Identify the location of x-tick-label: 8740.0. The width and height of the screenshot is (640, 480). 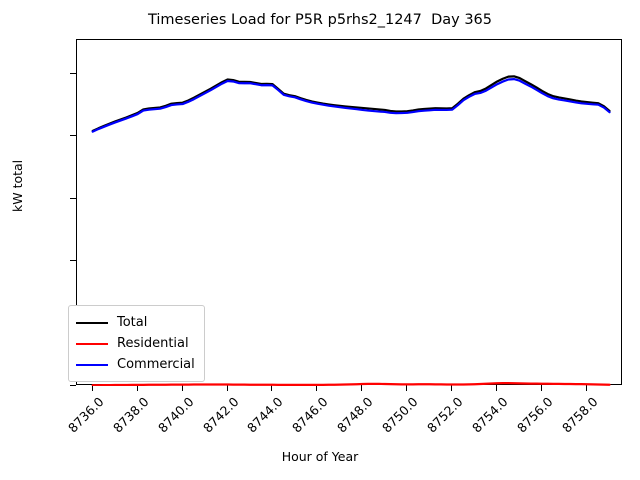
(175, 415).